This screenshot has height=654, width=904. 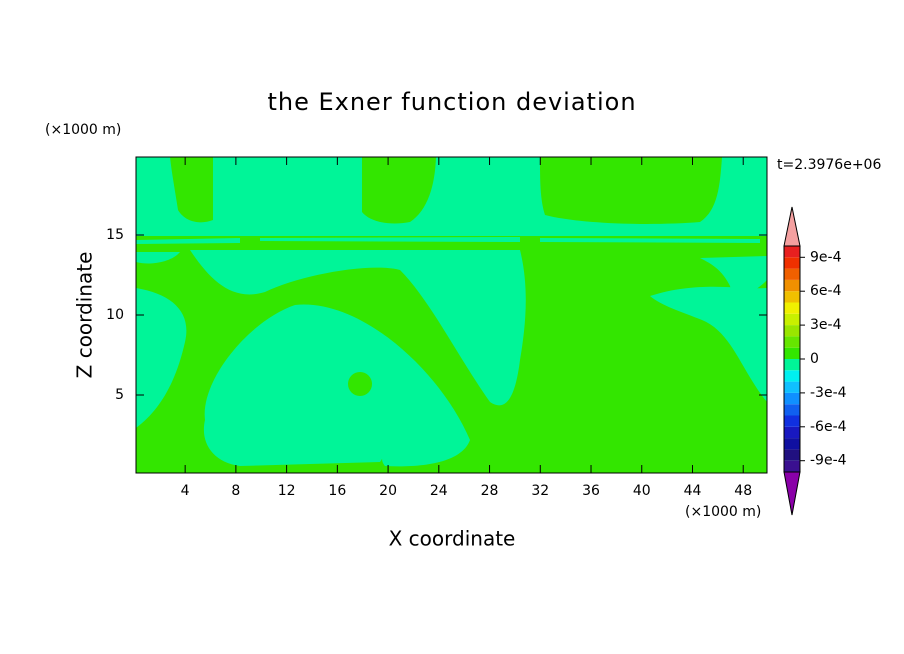 What do you see at coordinates (235, 491) in the screenshot?
I see `x-tick-label: 8` at bounding box center [235, 491].